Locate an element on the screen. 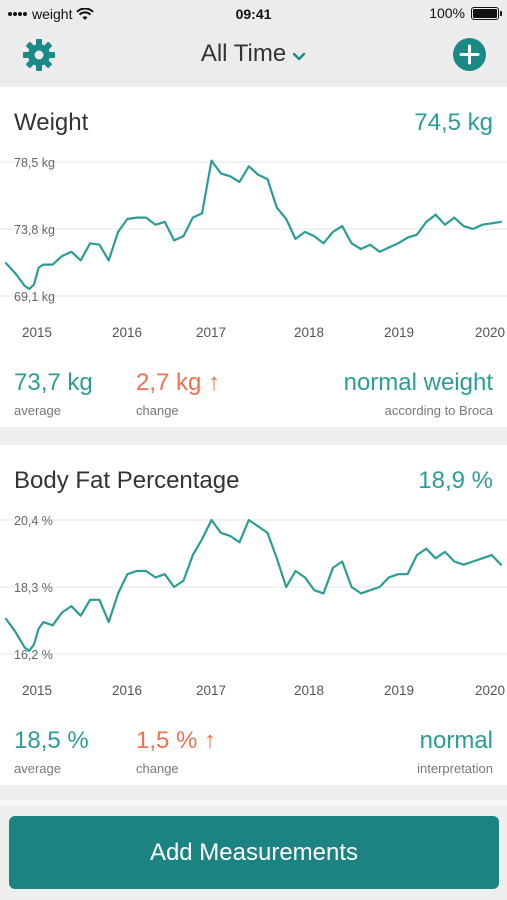 Image resolution: width=507 pixels, height=900 pixels. body-fat-status-stat: normal interpretation is located at coordinates (455, 751).